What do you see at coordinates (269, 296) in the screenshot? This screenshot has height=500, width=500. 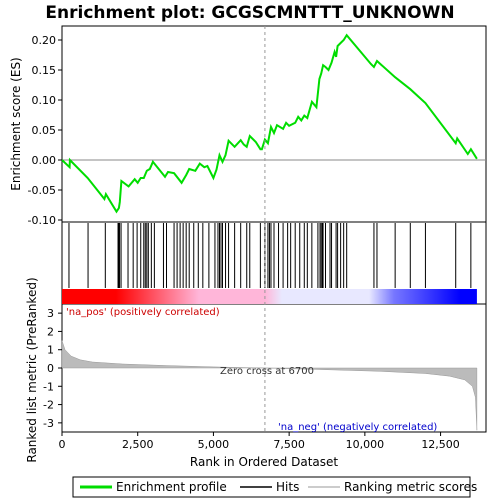 I see `ranking-color-bar` at bounding box center [269, 296].